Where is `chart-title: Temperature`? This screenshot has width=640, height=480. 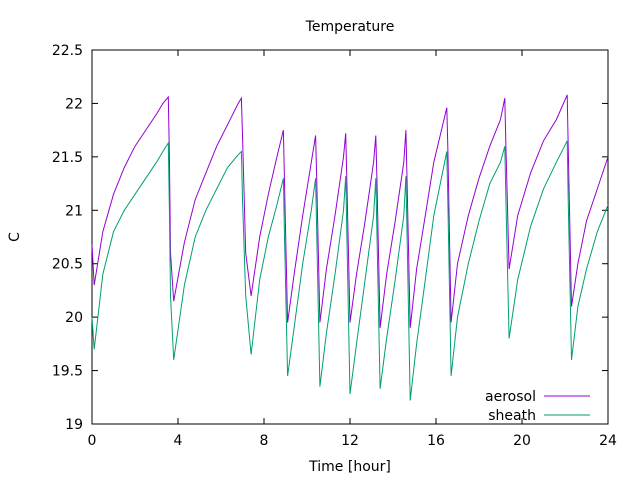 chart-title: Temperature is located at coordinates (350, 27).